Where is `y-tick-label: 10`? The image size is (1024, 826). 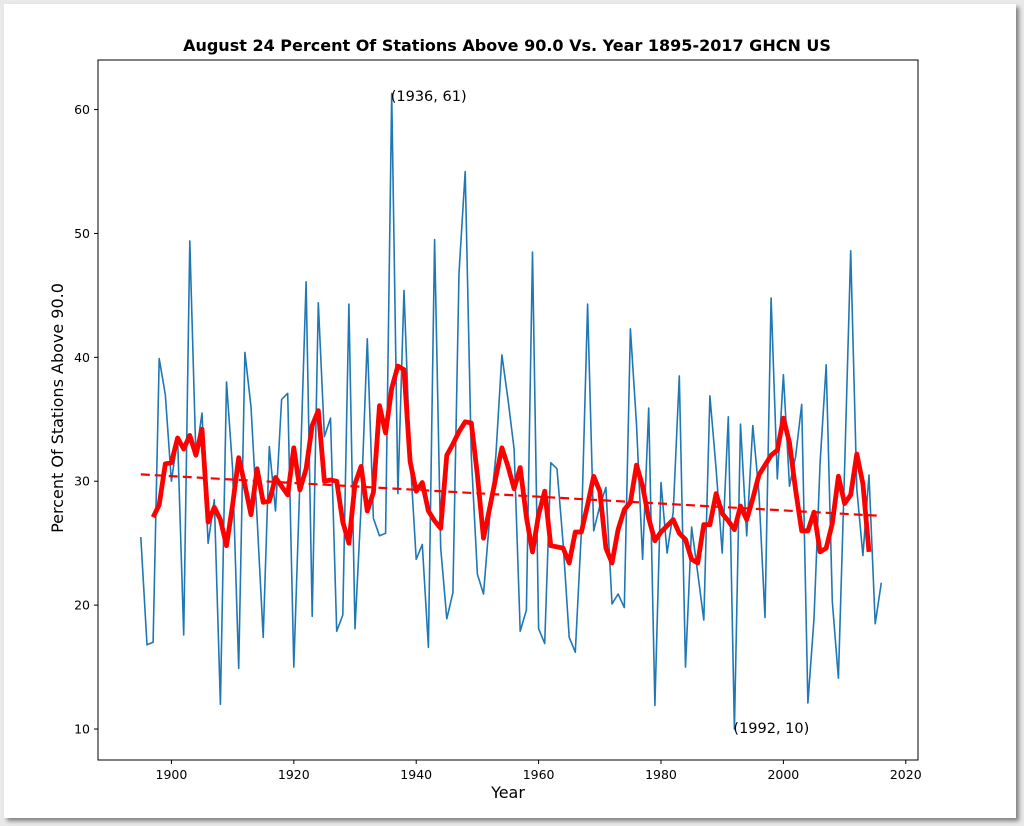
y-tick-label: 10 is located at coordinates (82, 729).